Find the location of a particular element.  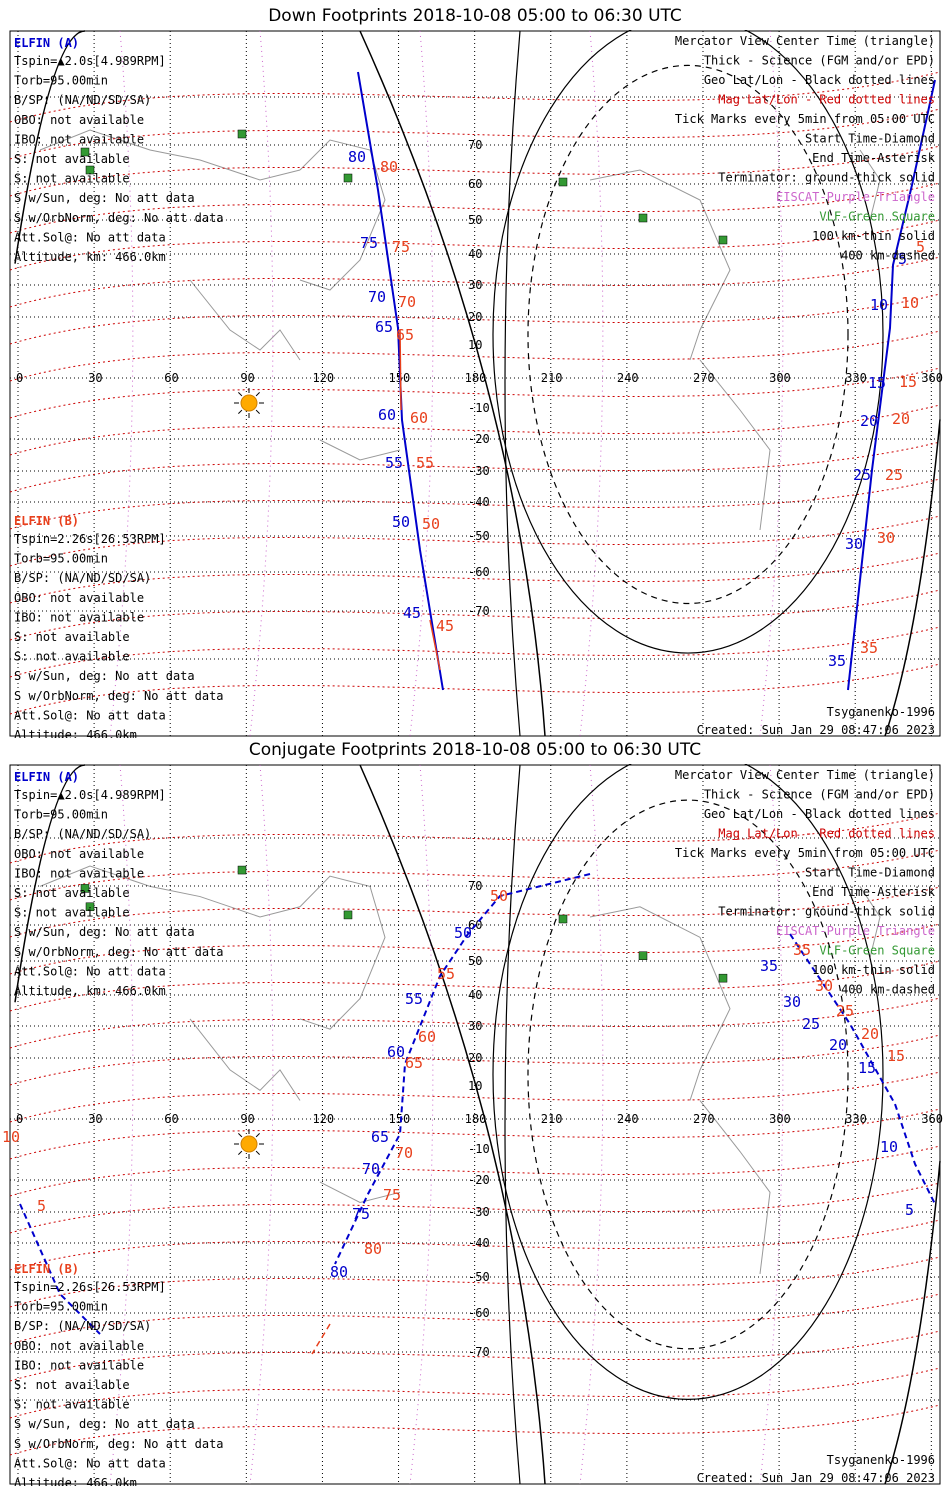

elfin-b-tick-label: 50 is located at coordinates (431, 524).